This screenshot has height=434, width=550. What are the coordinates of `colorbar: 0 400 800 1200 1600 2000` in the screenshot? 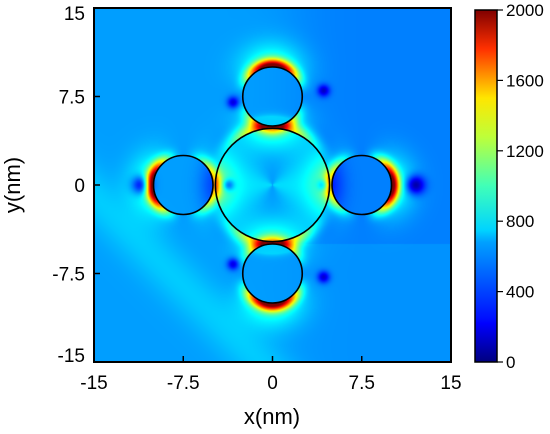 It's located at (509, 186).